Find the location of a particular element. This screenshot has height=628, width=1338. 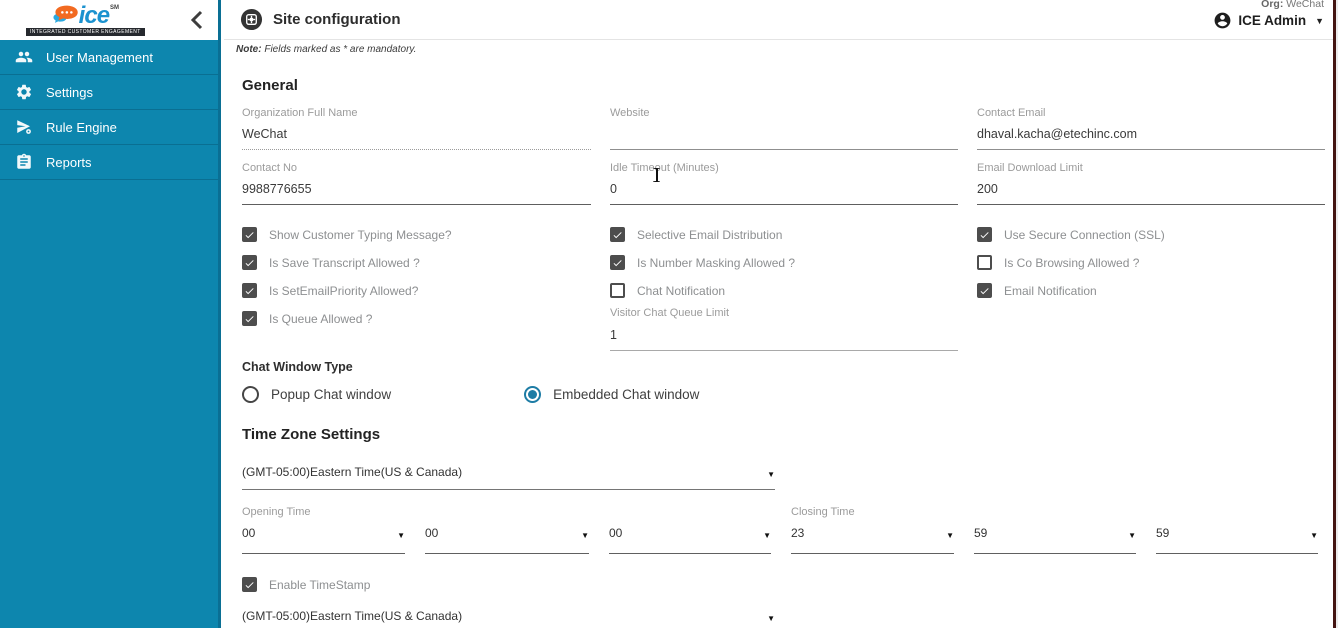

timestamp-timezone-select: (GMT-05:00)Eastern Time(US & Canada) ▼ is located at coordinates (508, 618).